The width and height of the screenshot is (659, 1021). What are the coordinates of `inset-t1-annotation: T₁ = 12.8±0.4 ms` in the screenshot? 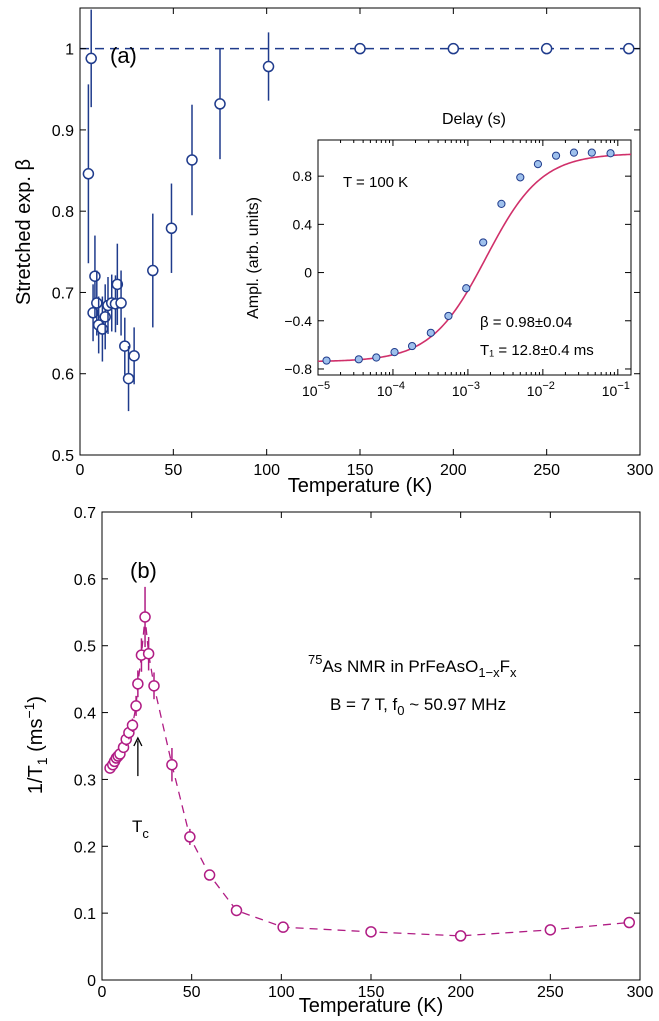 It's located at (537, 350).